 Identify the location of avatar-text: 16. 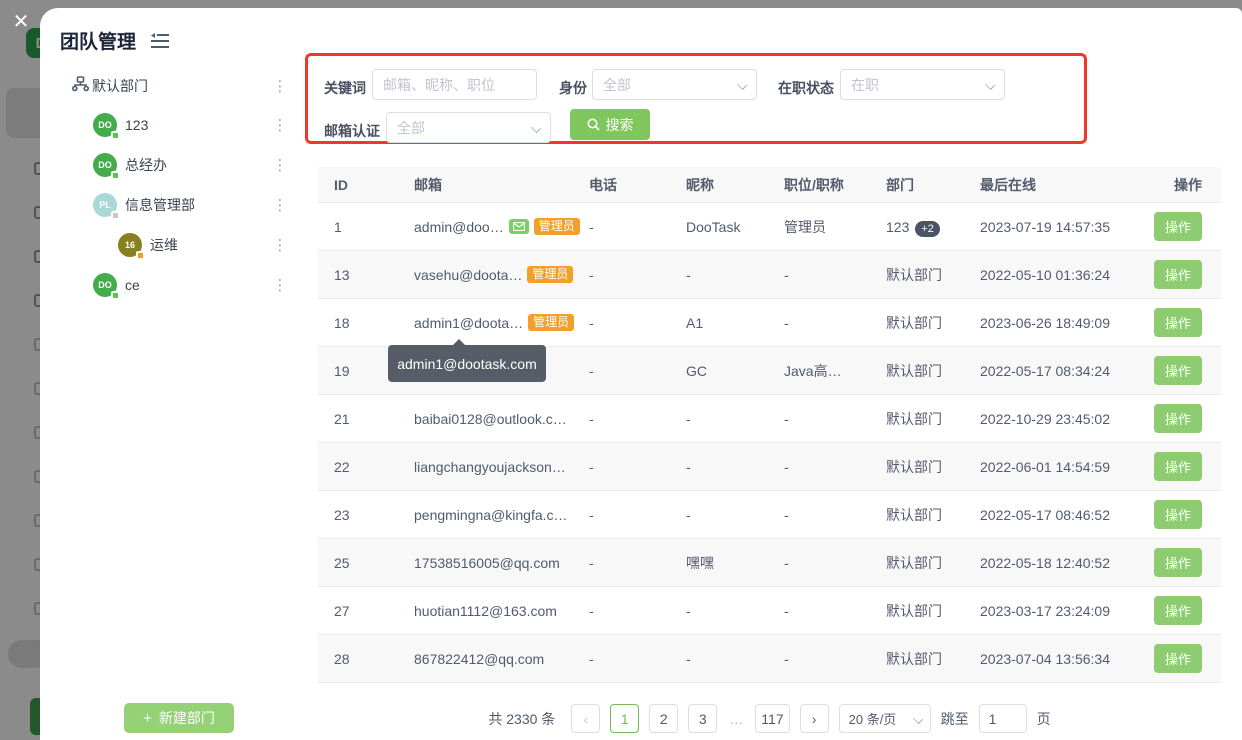
(129, 245).